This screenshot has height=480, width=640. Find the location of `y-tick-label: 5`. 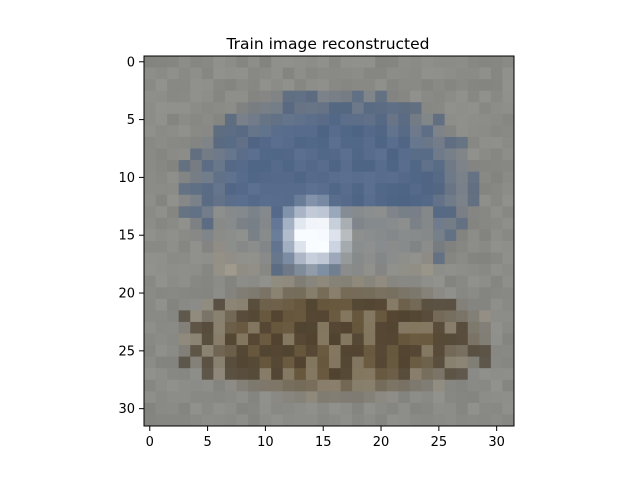

y-tick-label: 5 is located at coordinates (131, 120).